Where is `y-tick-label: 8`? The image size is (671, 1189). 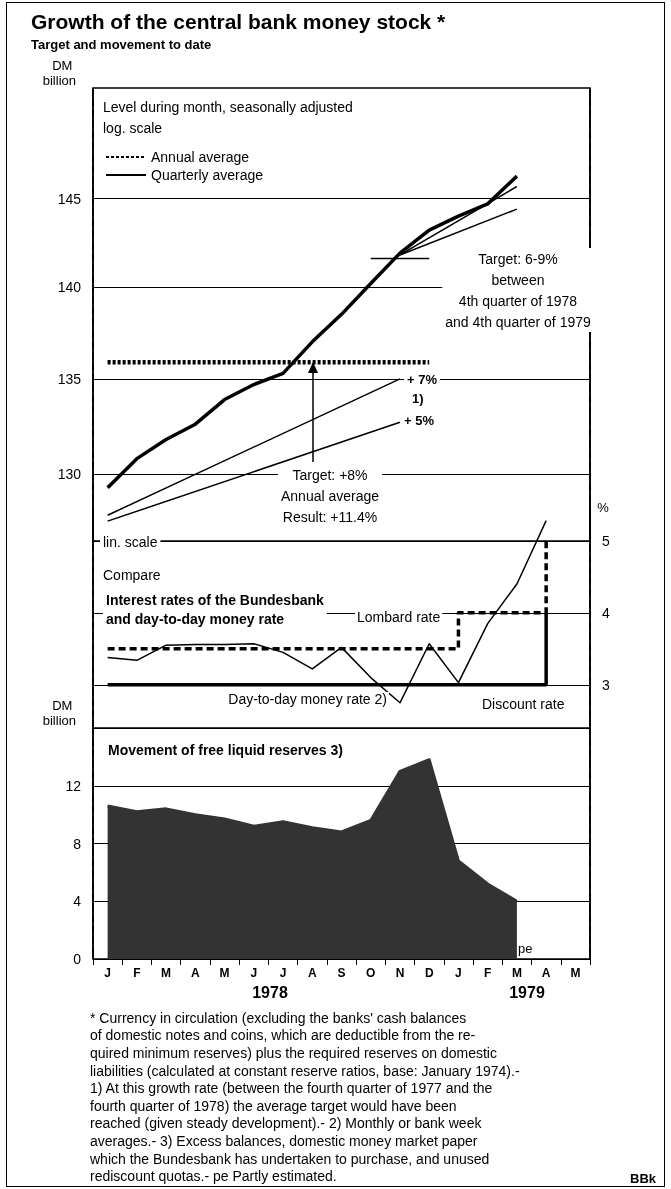 y-tick-label: 8 is located at coordinates (77, 843).